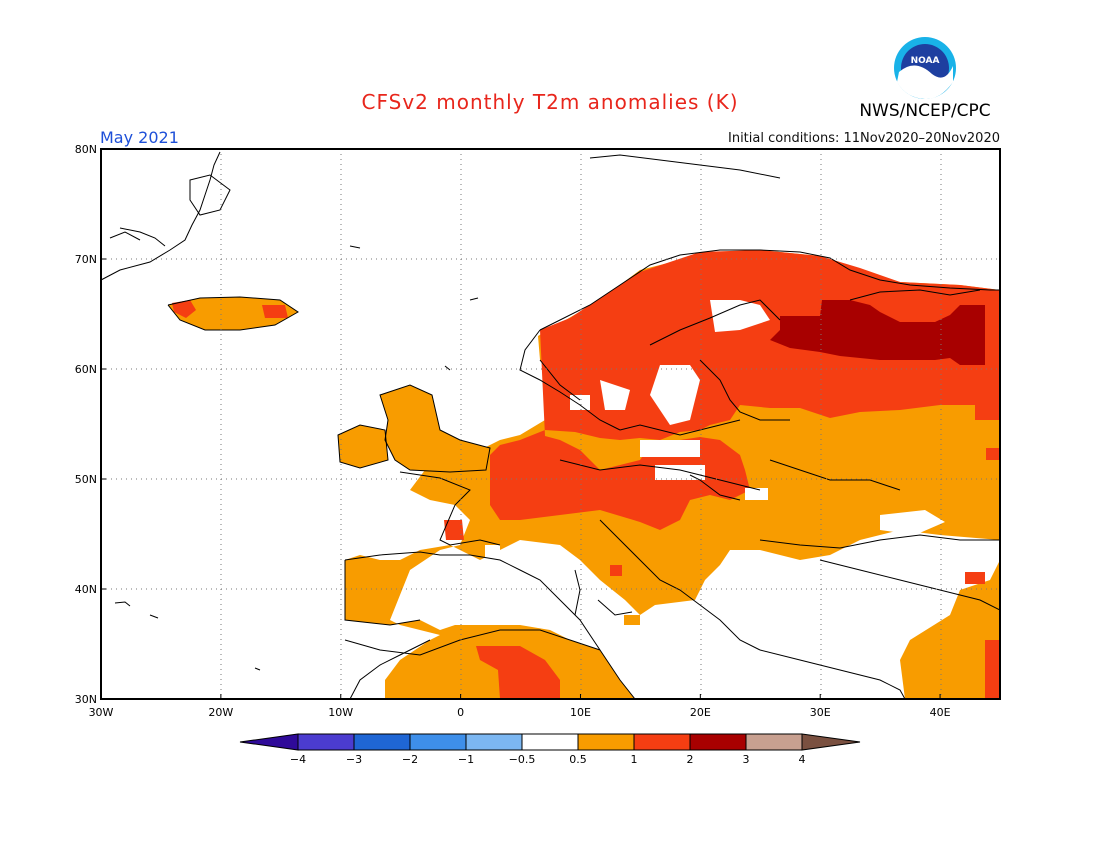 The width and height of the screenshot is (1100, 850). Describe the element at coordinates (298, 759) in the screenshot. I see `colorbar-tick-label: −4` at that location.